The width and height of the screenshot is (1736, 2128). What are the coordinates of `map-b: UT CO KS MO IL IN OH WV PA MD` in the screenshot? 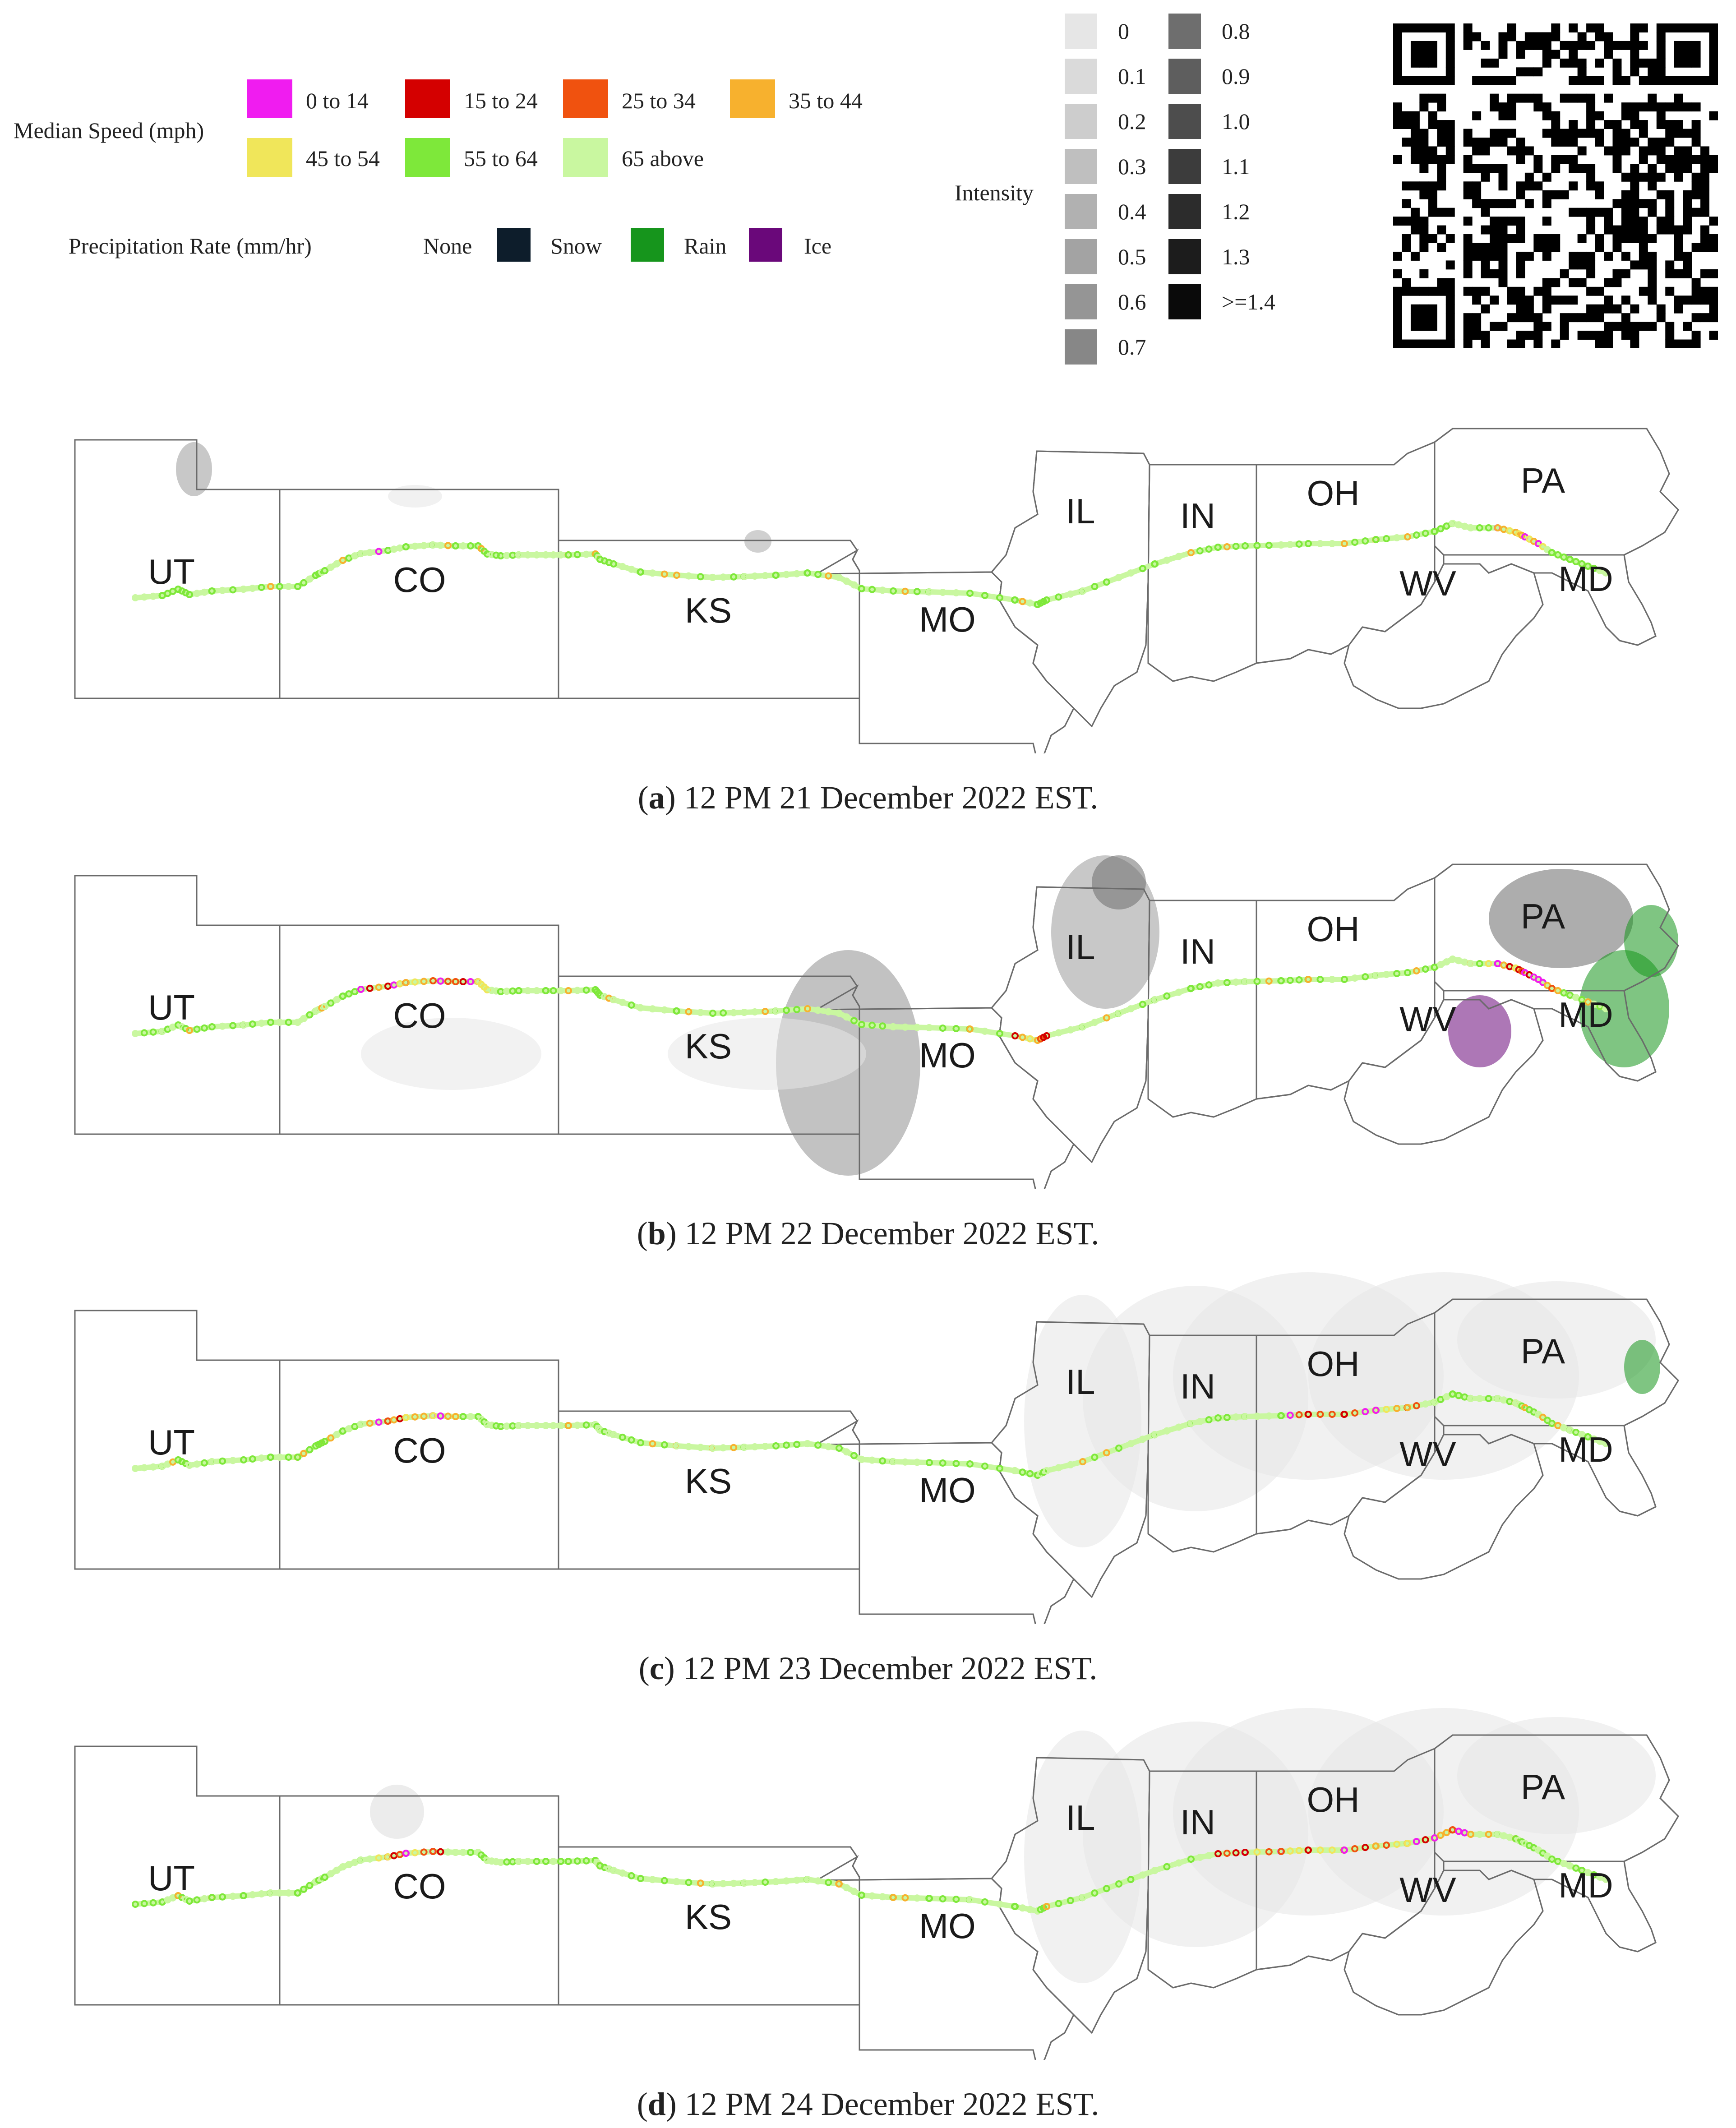 It's located at (877, 1022).